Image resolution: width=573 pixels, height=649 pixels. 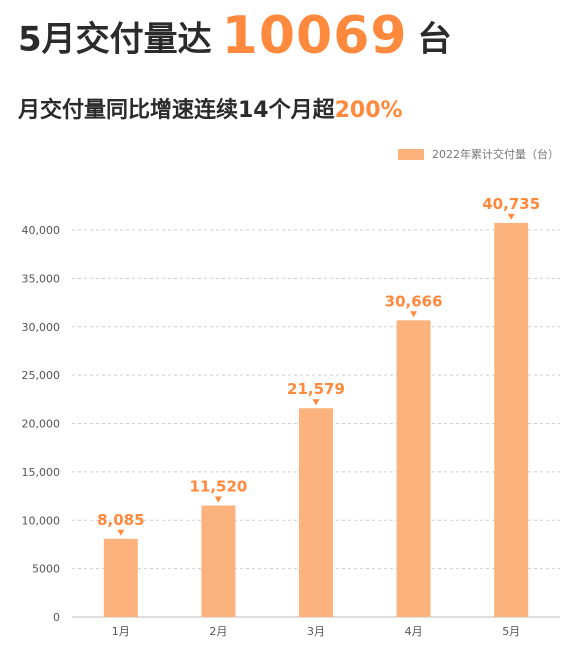 I want to click on x-tick-label: 2月, so click(x=218, y=631).